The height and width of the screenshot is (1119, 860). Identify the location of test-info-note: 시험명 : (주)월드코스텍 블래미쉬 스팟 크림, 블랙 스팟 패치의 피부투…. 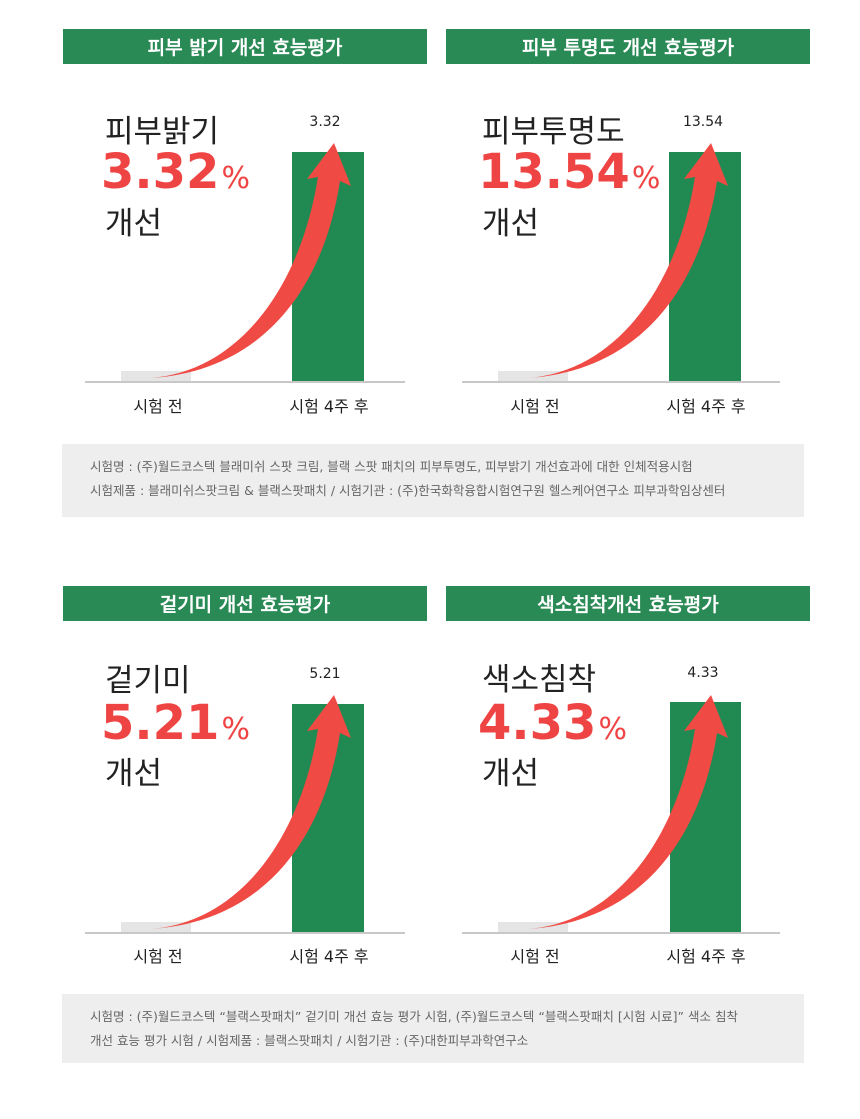
(433, 480).